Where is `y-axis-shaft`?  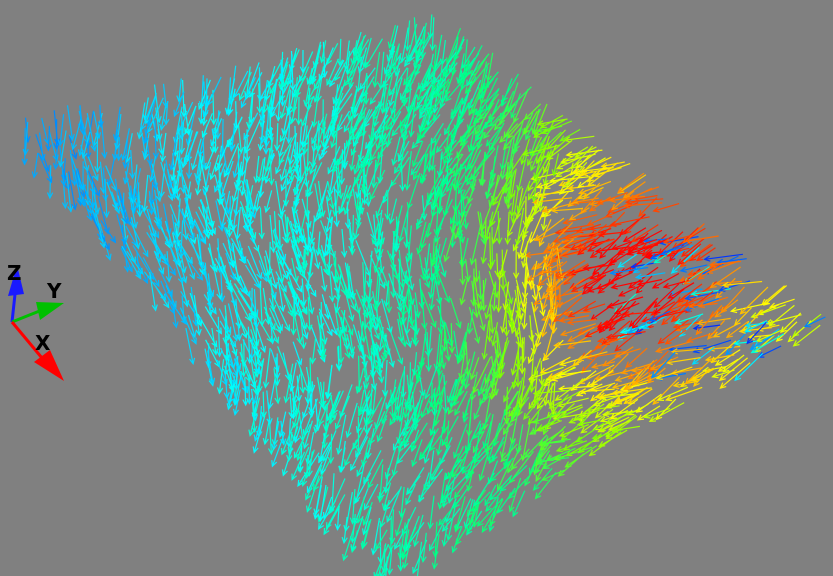
y-axis-shaft is located at coordinates (27, 316).